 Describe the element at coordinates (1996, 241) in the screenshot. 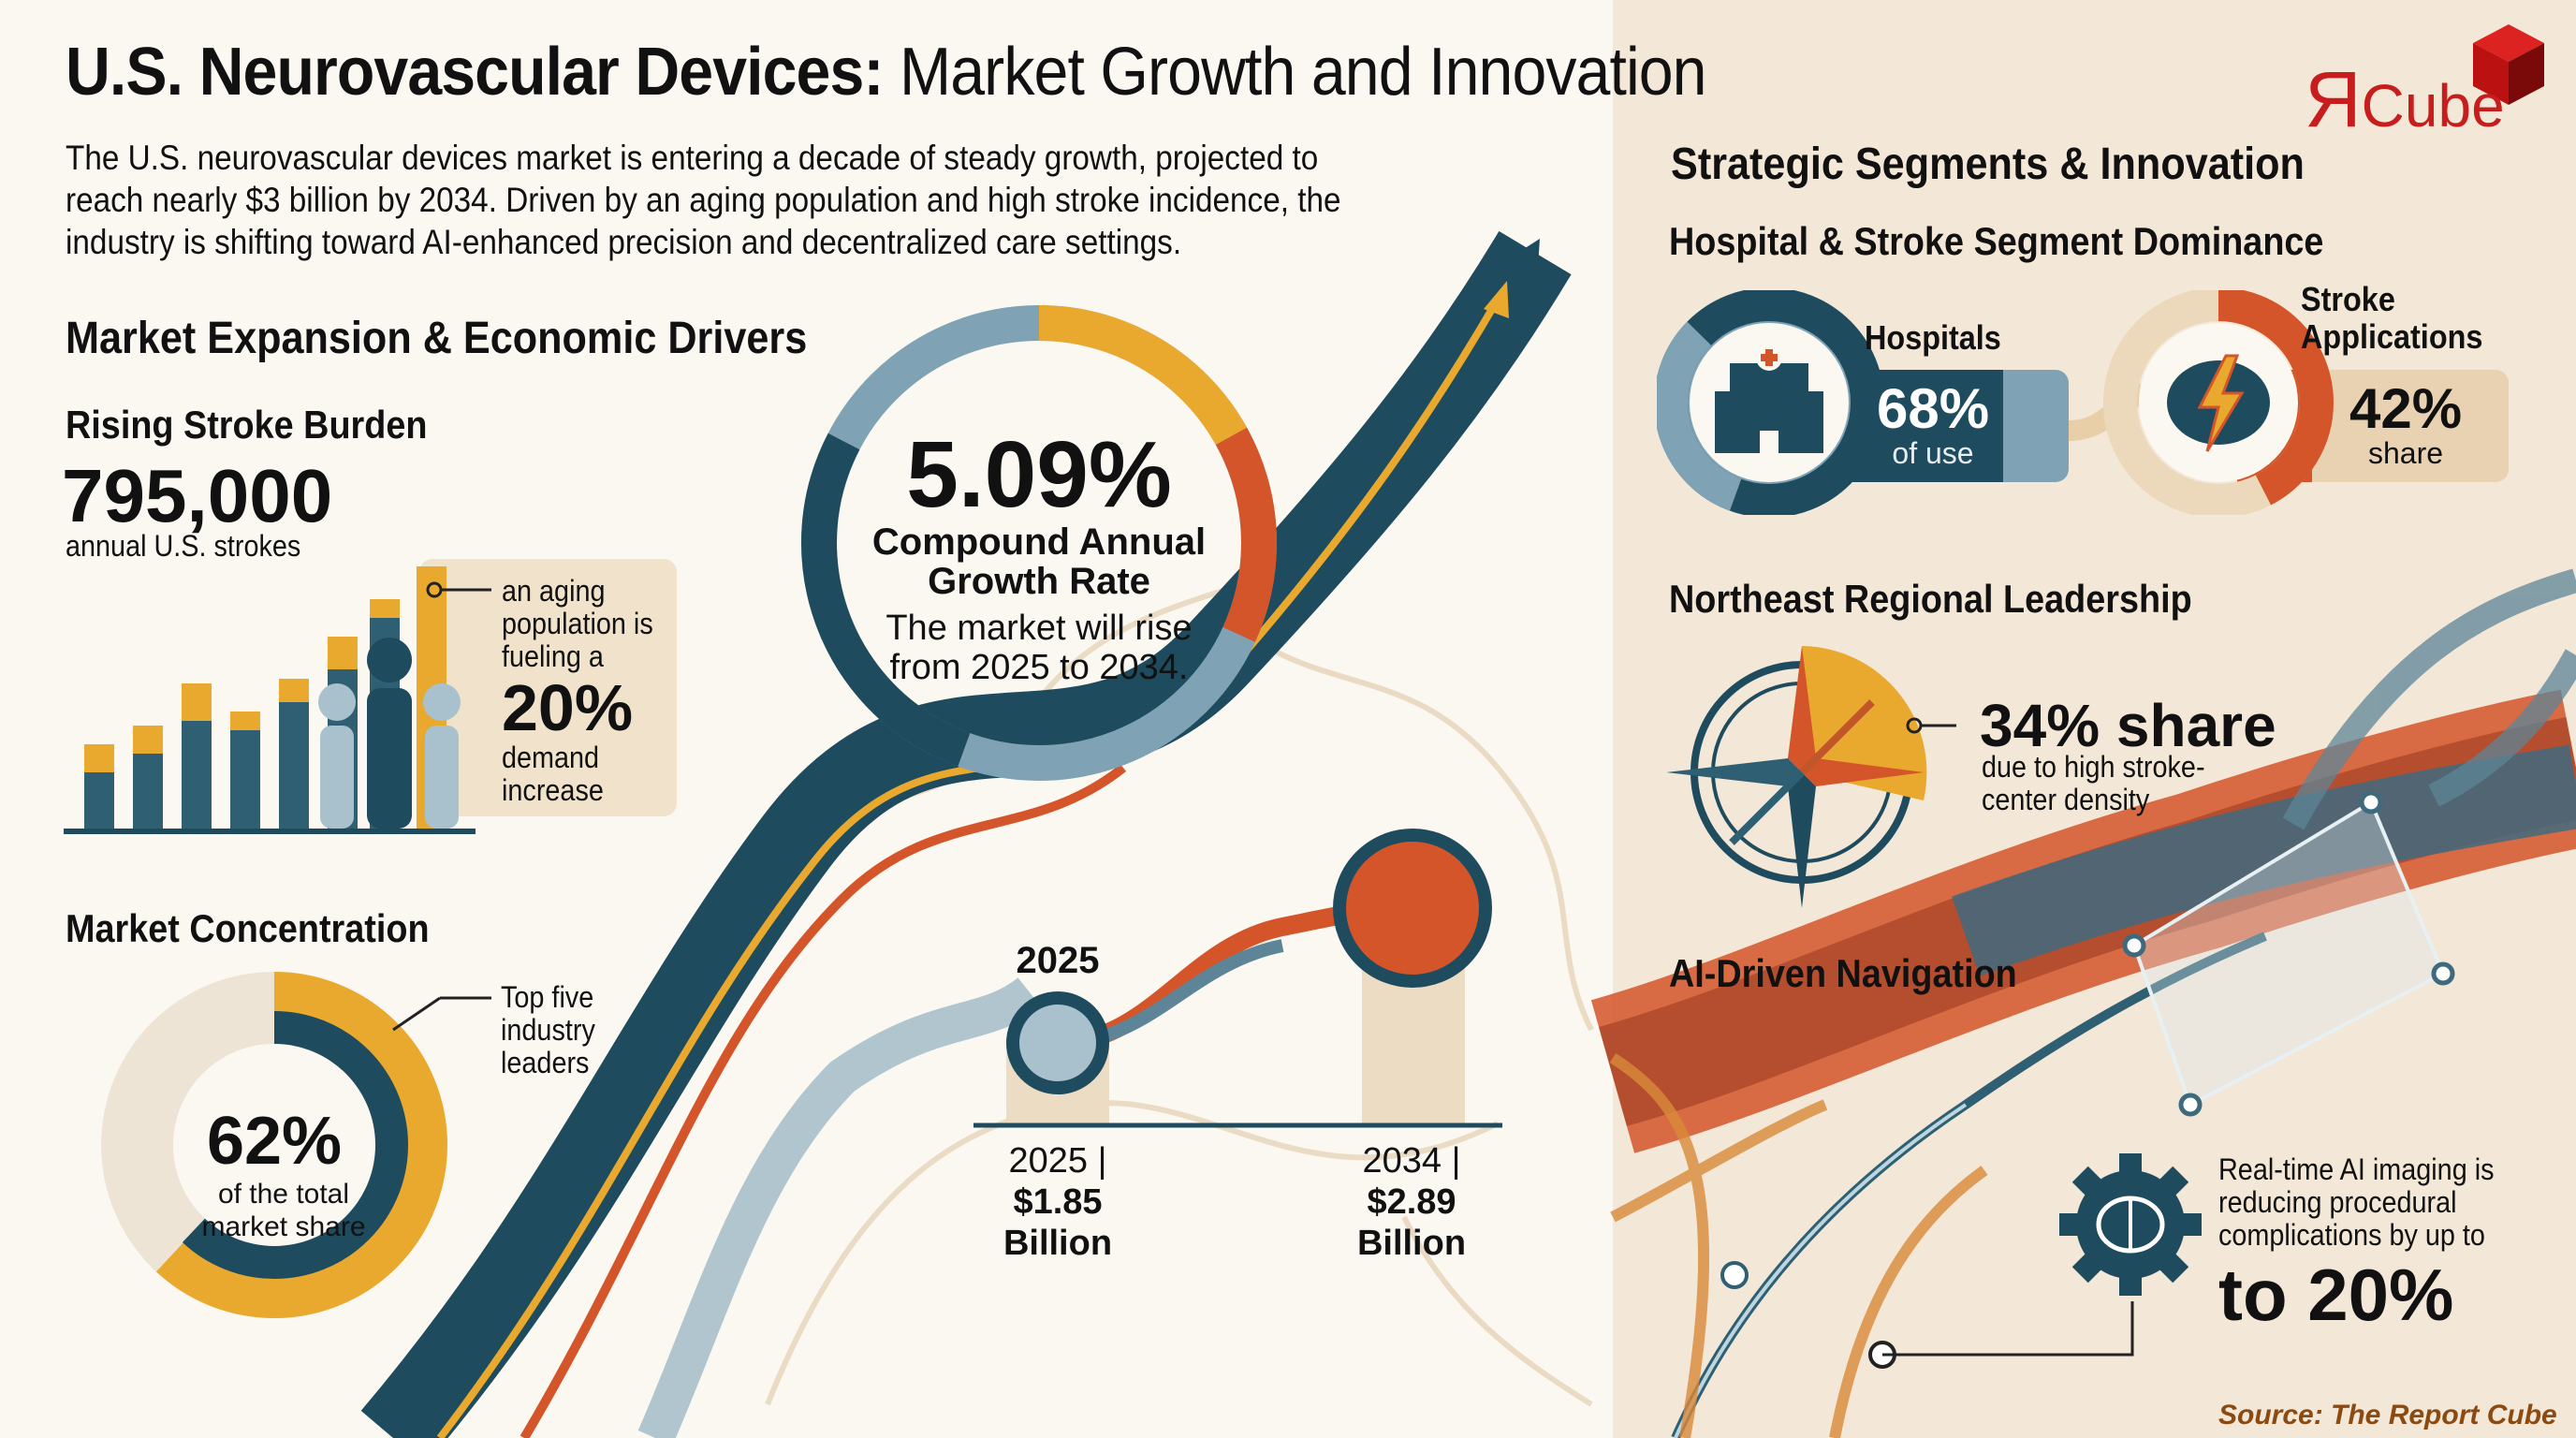

I see `segments-title: Hospital & Stroke Segment Dominance` at that location.